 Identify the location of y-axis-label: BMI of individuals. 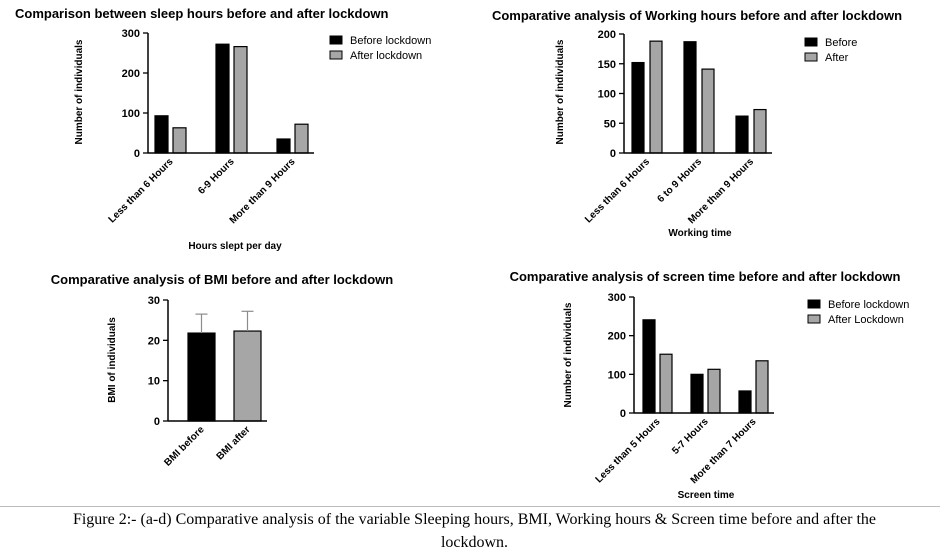
(112, 360).